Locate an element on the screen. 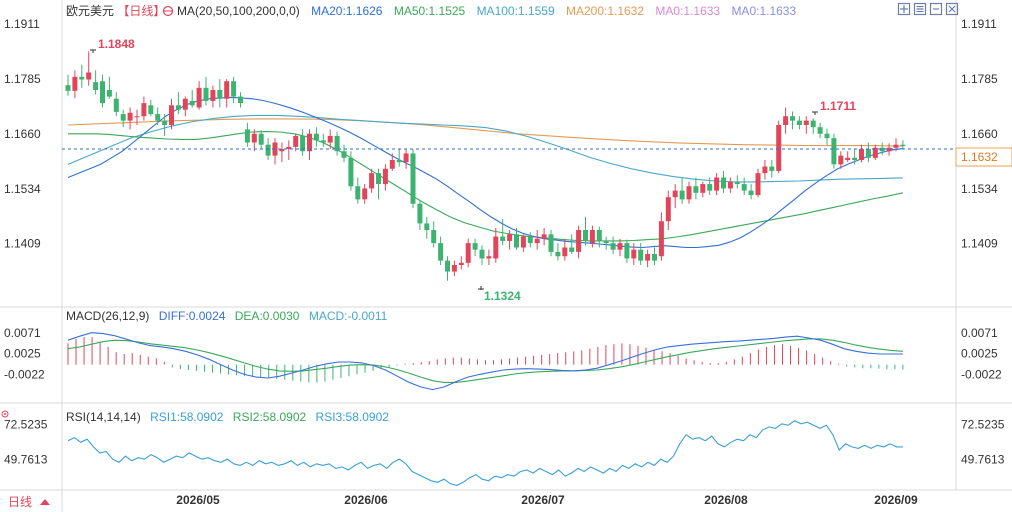 The image size is (1012, 512). rsi-axis: 72.5235 72.5235 49.7613 49.7613 is located at coordinates (504, 442).